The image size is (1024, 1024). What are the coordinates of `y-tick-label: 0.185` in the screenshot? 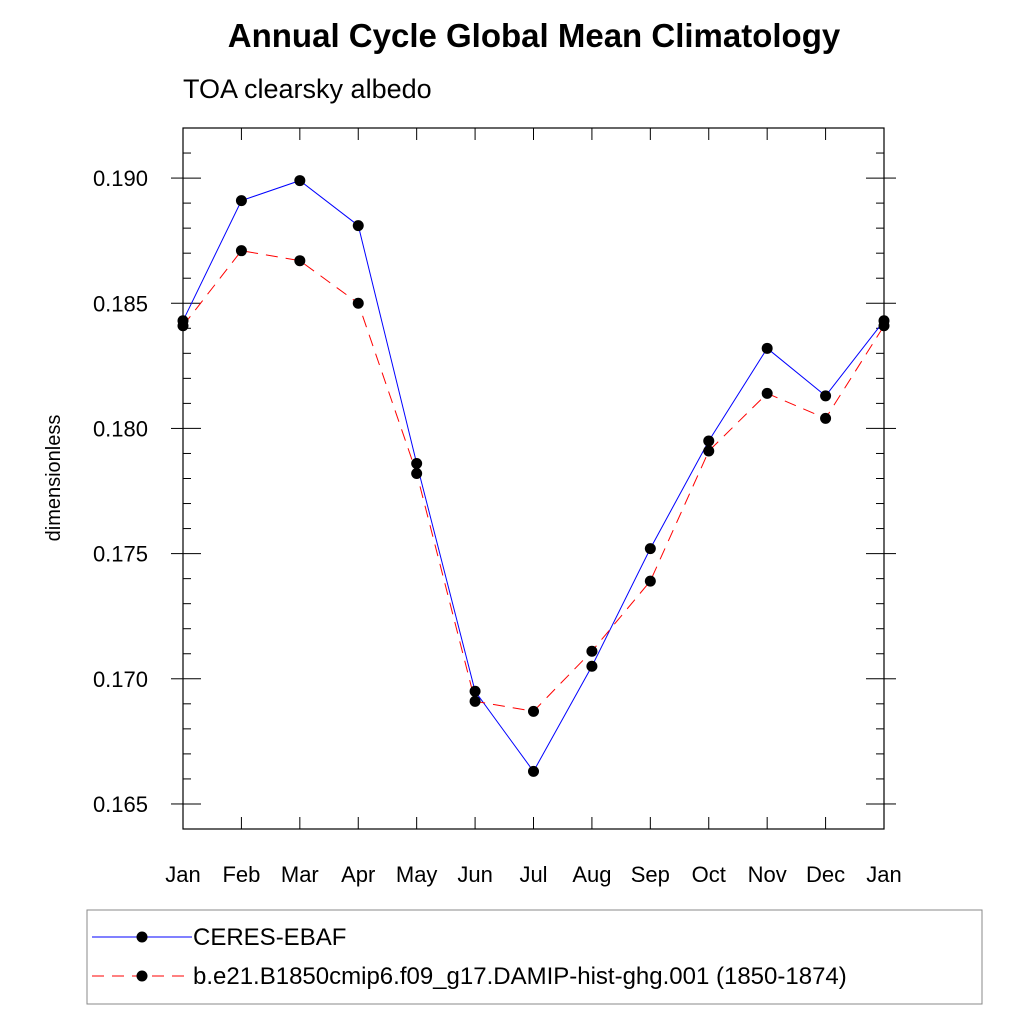 It's located at (120, 303).